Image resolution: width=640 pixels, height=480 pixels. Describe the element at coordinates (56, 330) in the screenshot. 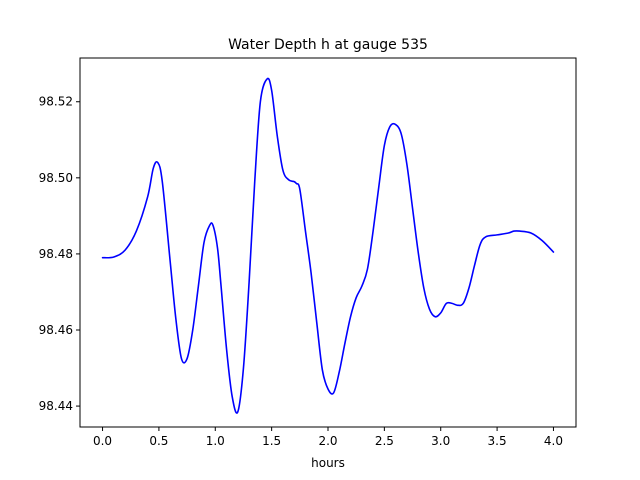

I see `y-tick-label: 98.46` at that location.